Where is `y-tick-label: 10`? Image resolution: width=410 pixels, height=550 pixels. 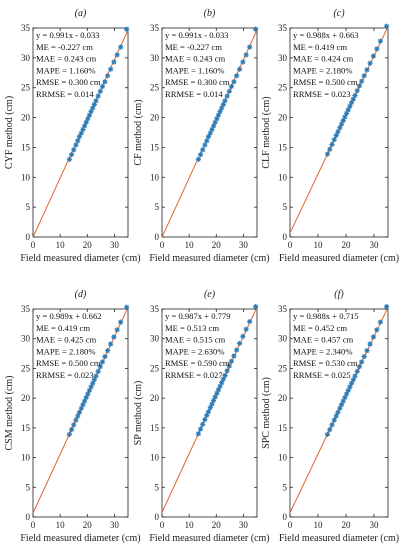
y-tick-label: 10 is located at coordinates (26, 177).